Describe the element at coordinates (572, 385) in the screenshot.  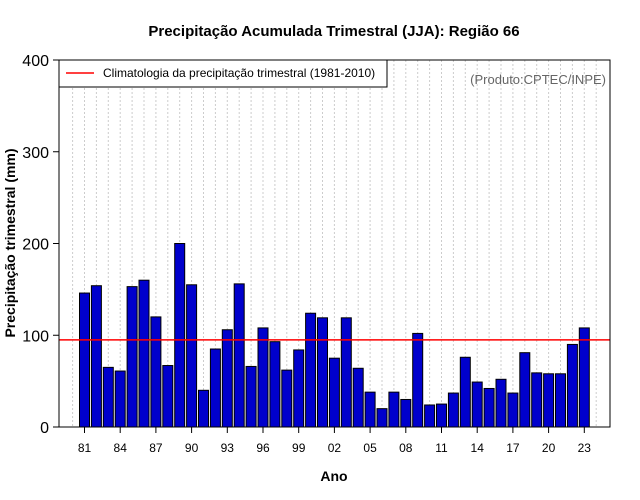
I see `bar-2022` at that location.